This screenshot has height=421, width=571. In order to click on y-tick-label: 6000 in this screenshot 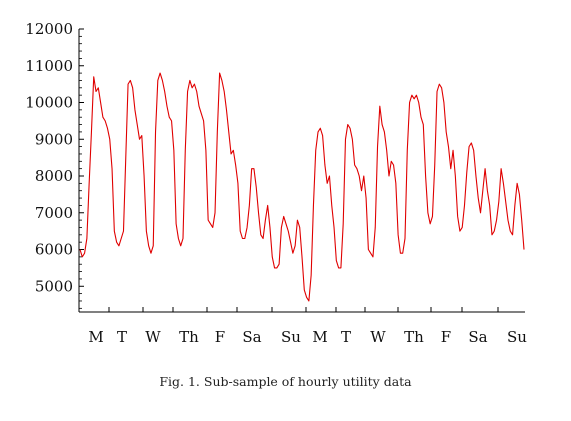, I will do `click(54, 250)`.